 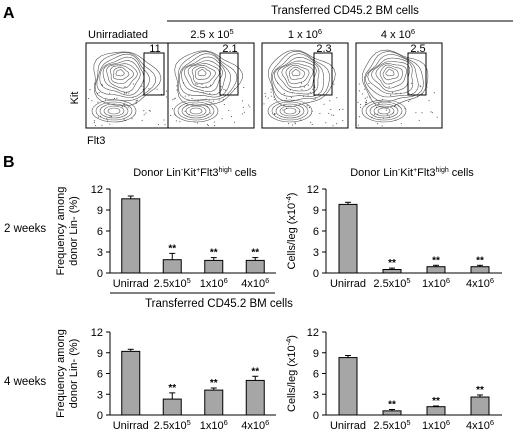 I want to click on flow-gate-percent: 2.1, so click(x=229, y=49).